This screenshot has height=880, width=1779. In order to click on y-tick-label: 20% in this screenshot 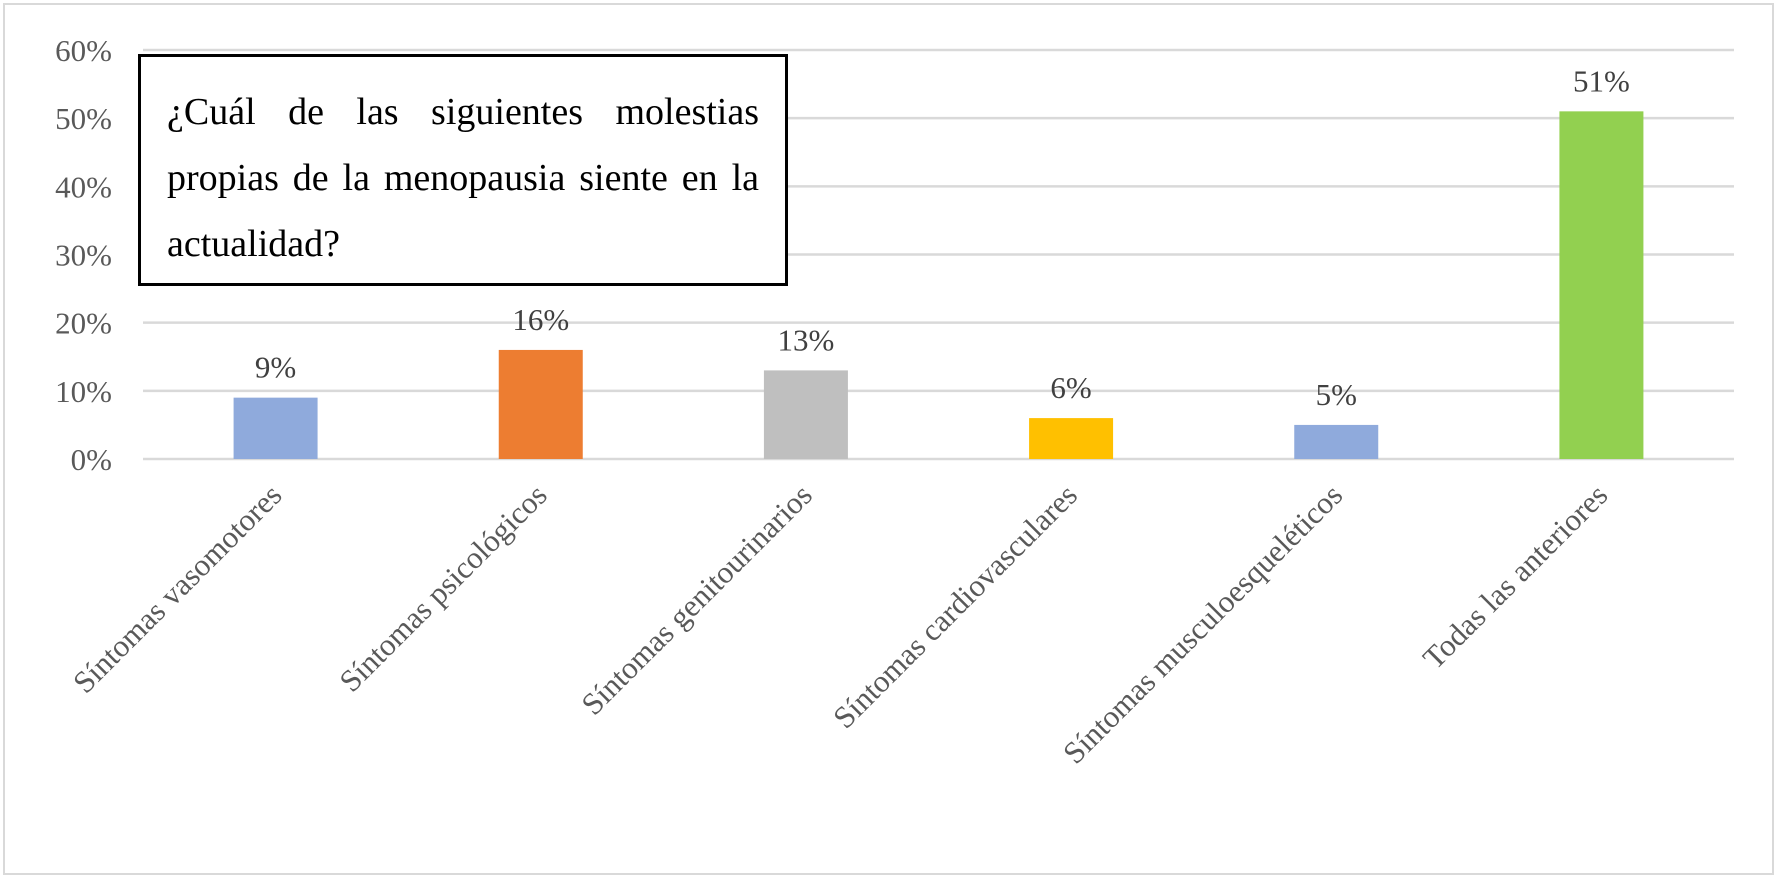, I will do `click(83, 323)`.